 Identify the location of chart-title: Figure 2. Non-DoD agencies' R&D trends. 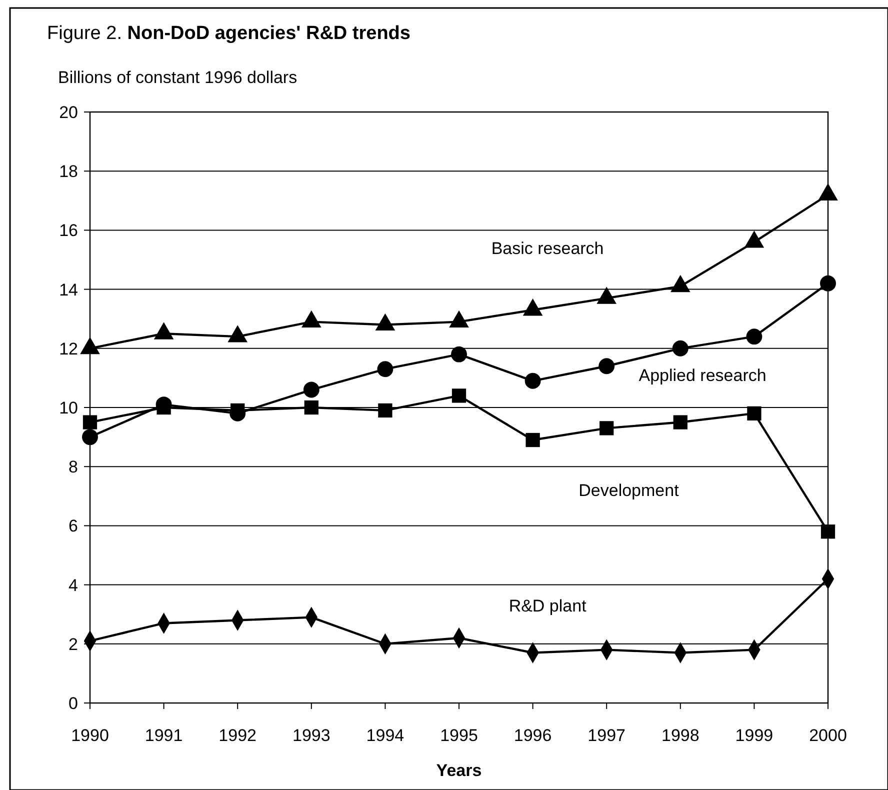
(228, 33).